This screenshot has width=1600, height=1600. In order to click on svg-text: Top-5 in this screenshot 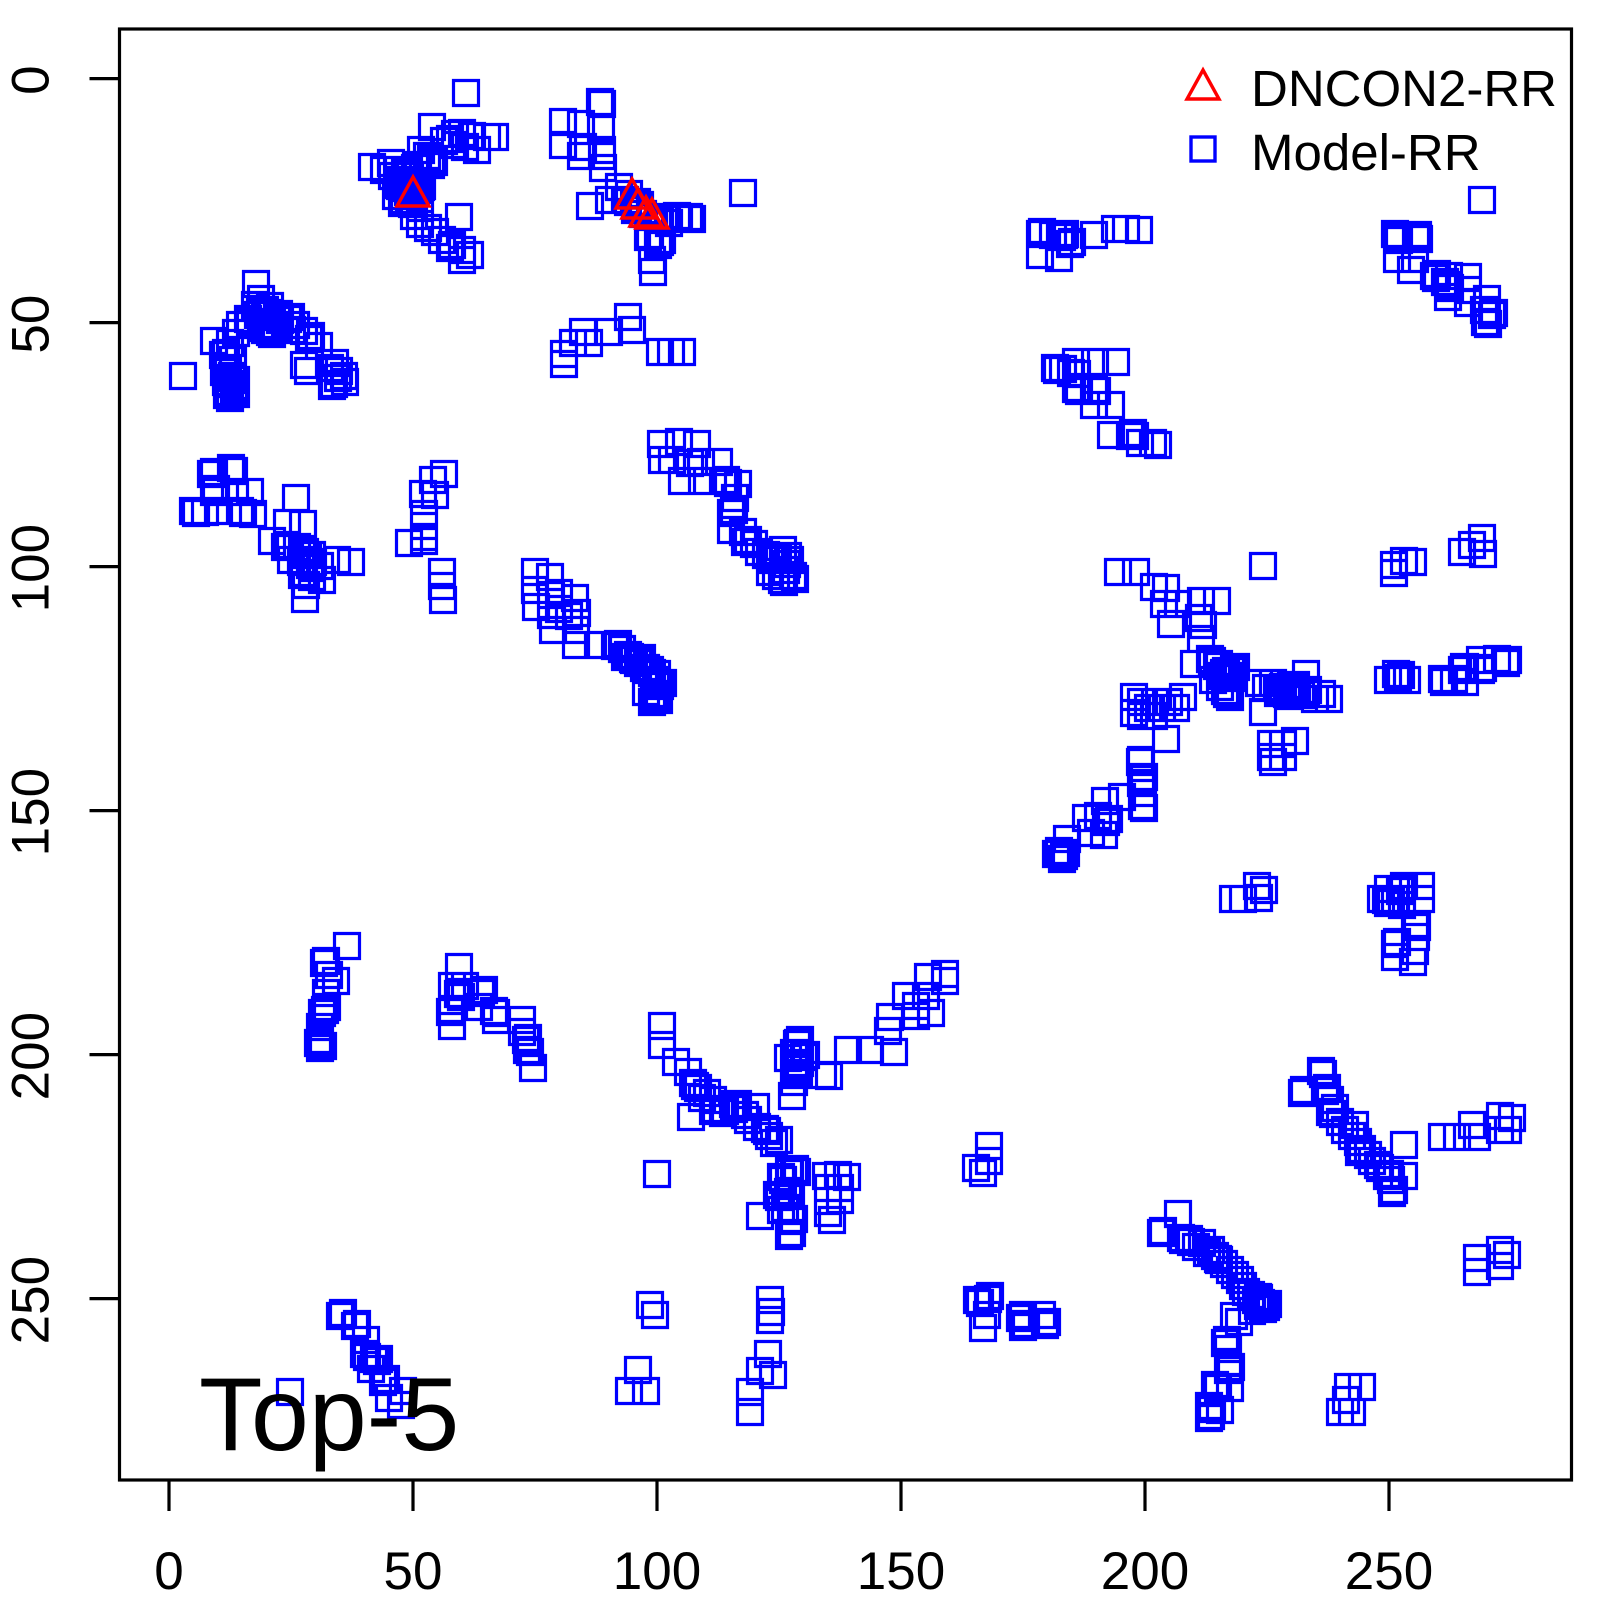, I will do `click(329, 1415)`.